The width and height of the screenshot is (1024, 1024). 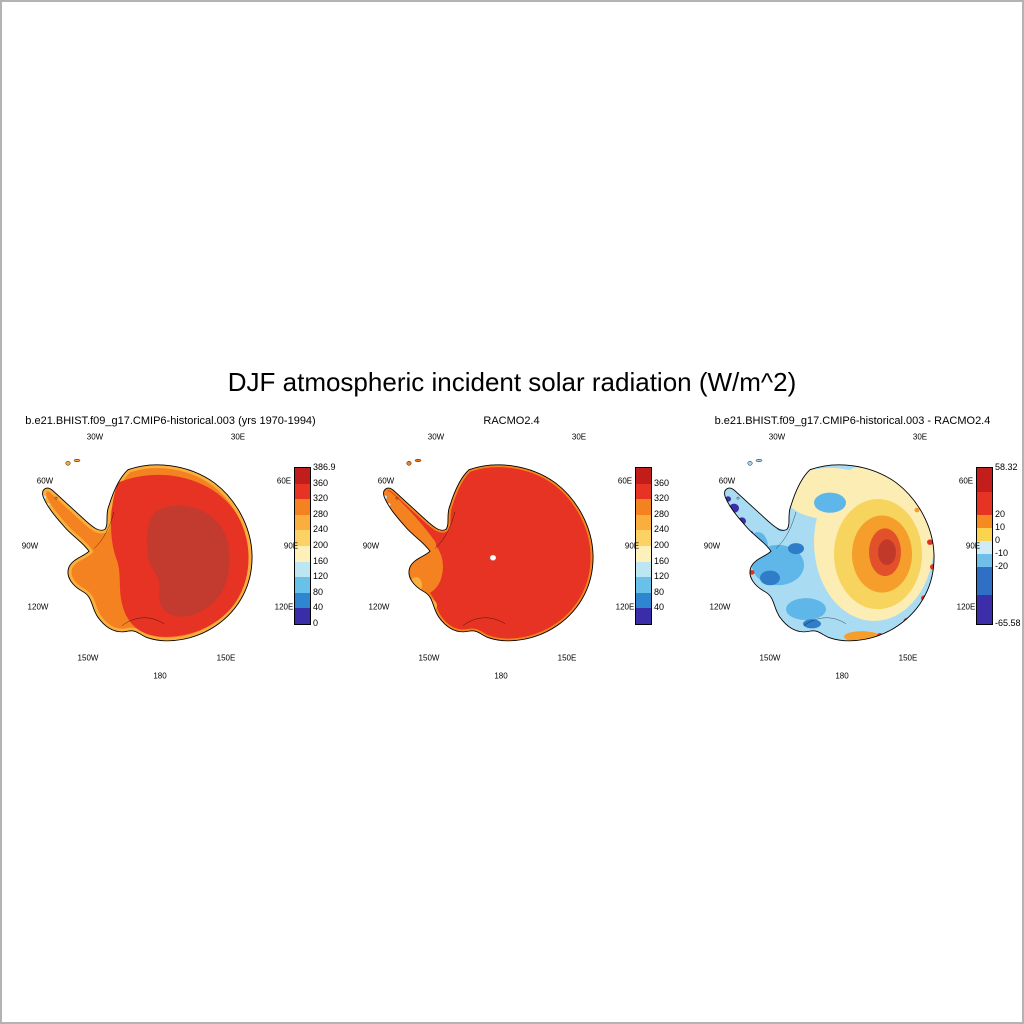 I want to click on colorbar-tick: 0, so click(x=998, y=540).